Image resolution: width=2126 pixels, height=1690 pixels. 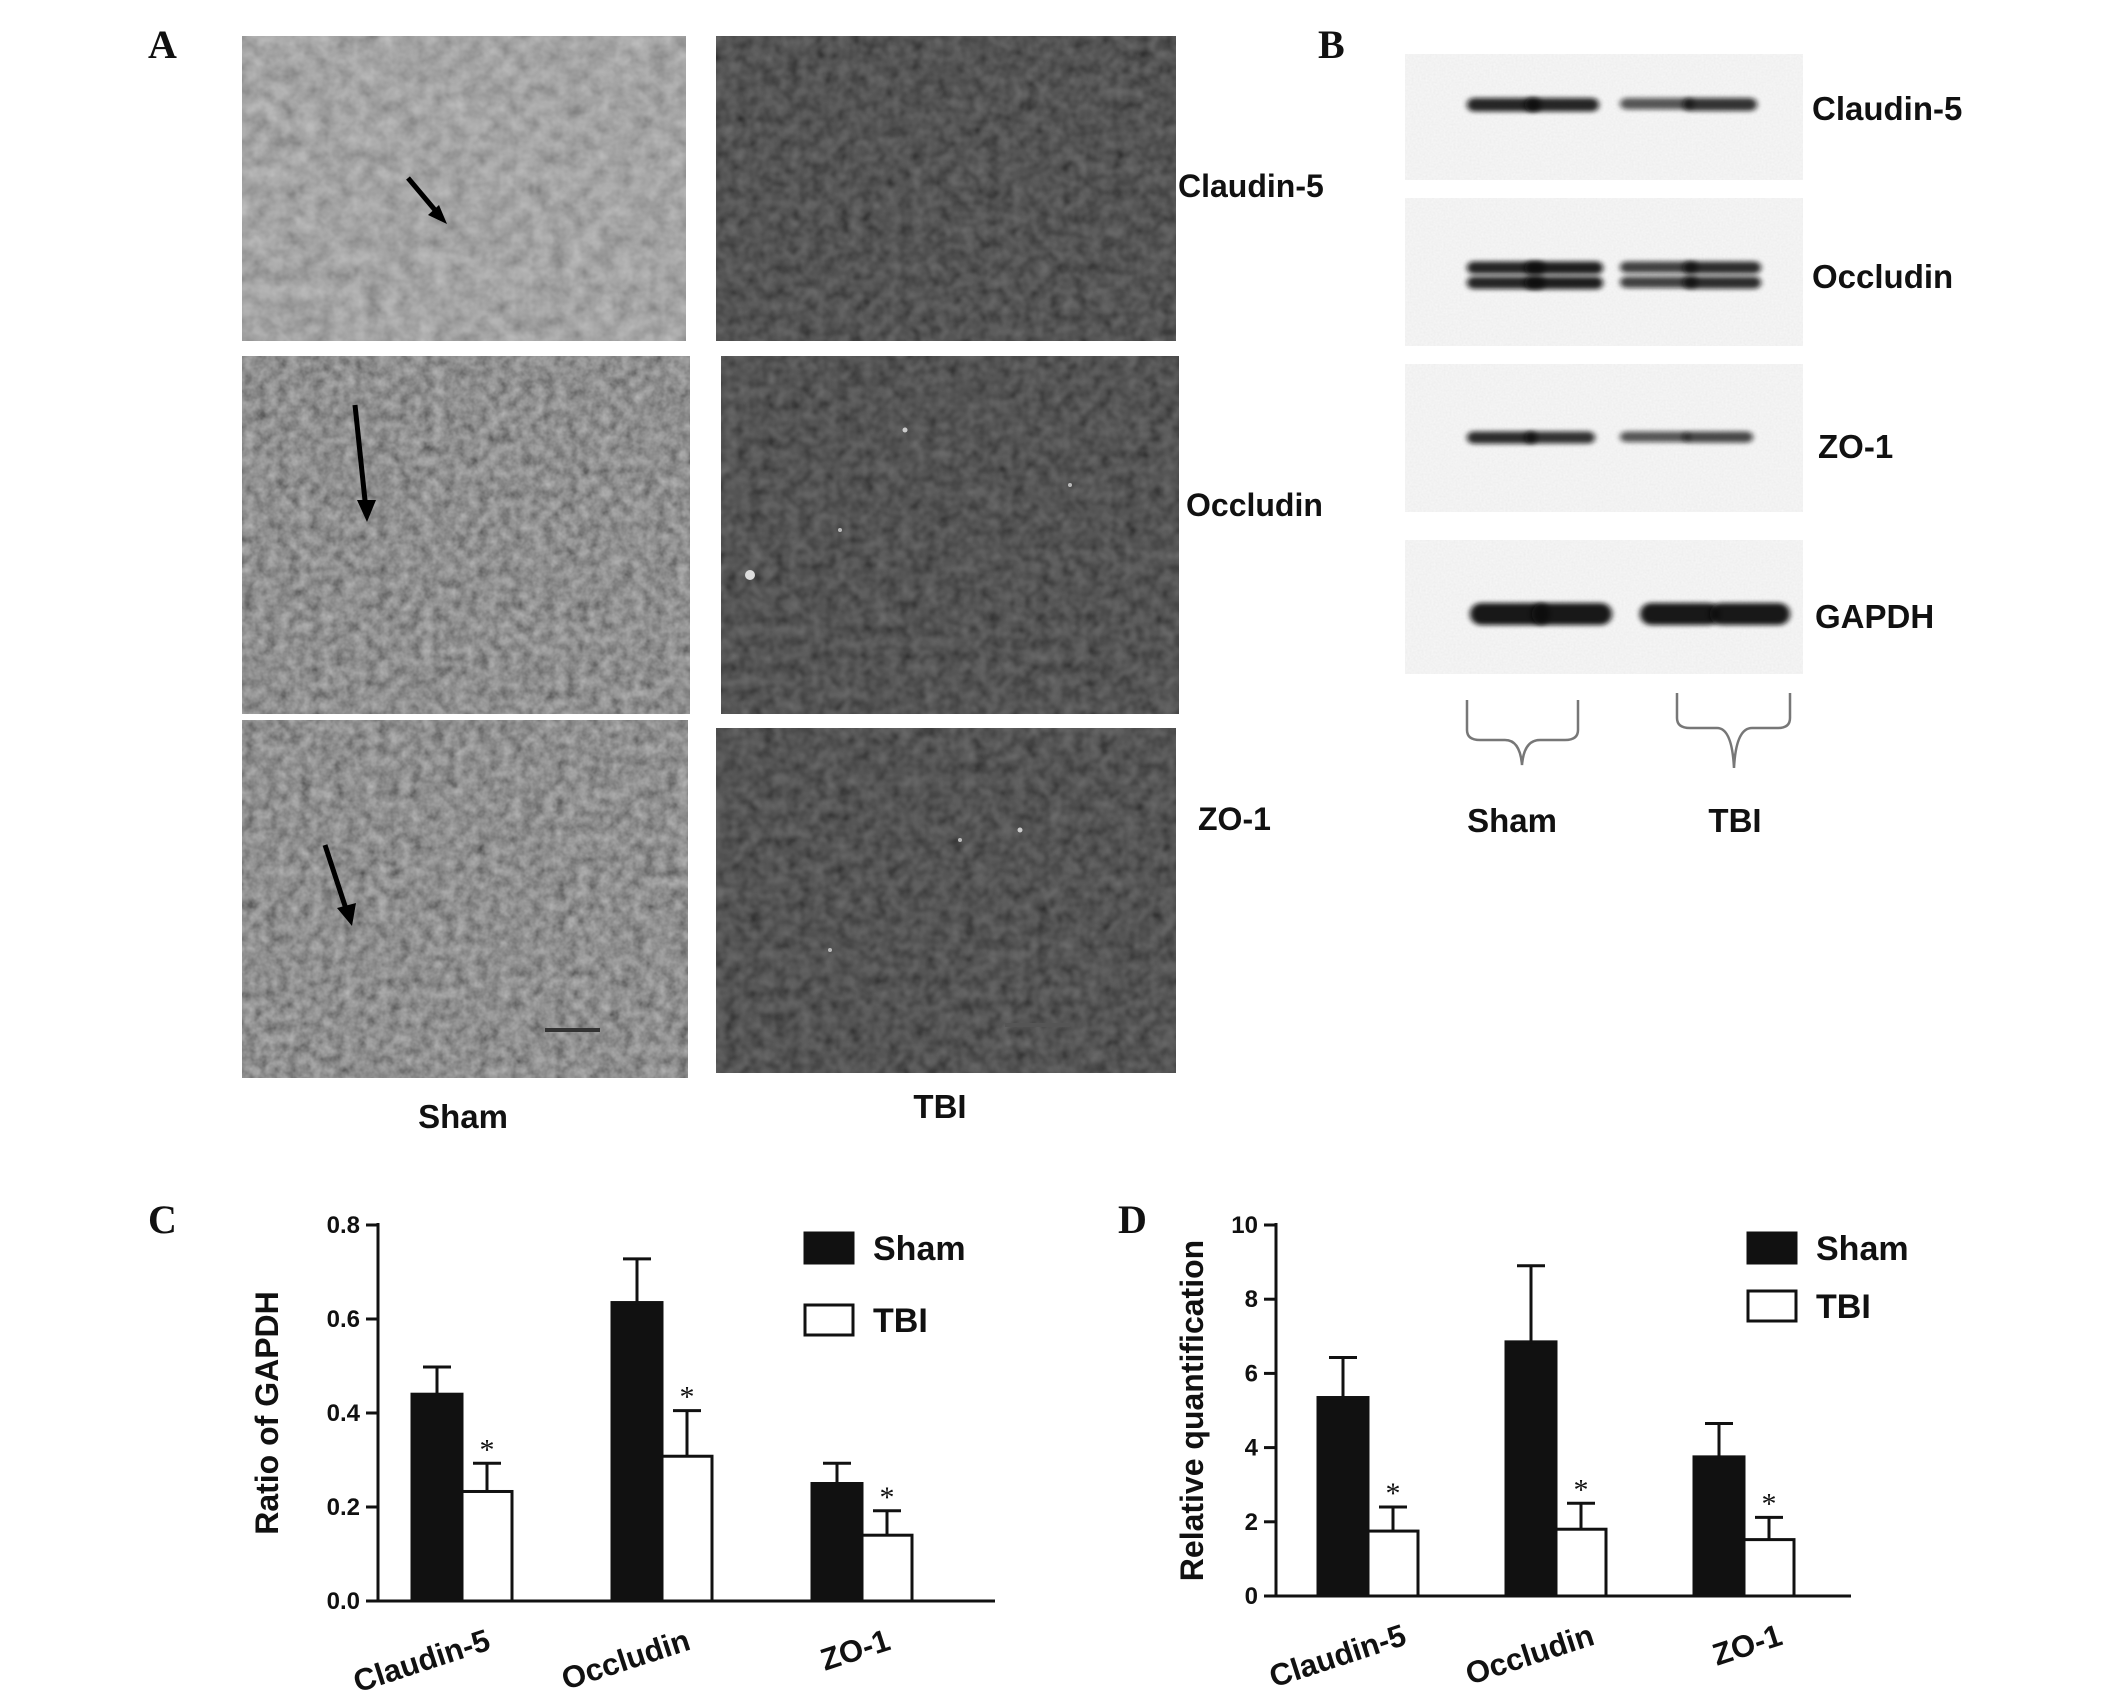 What do you see at coordinates (1628, 361) in the screenshot?
I see `blot-bands` at bounding box center [1628, 361].